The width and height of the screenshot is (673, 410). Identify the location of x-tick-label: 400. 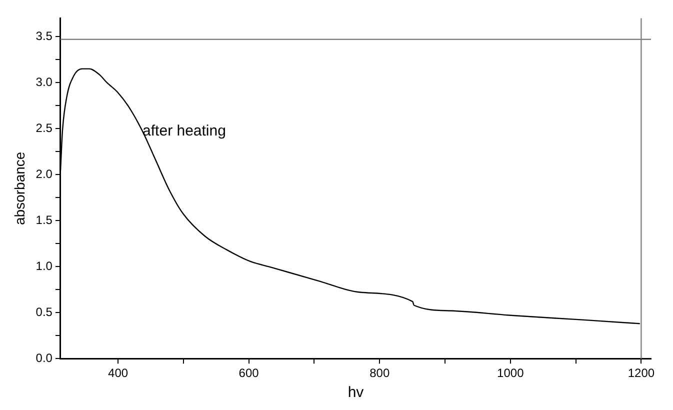
(118, 373).